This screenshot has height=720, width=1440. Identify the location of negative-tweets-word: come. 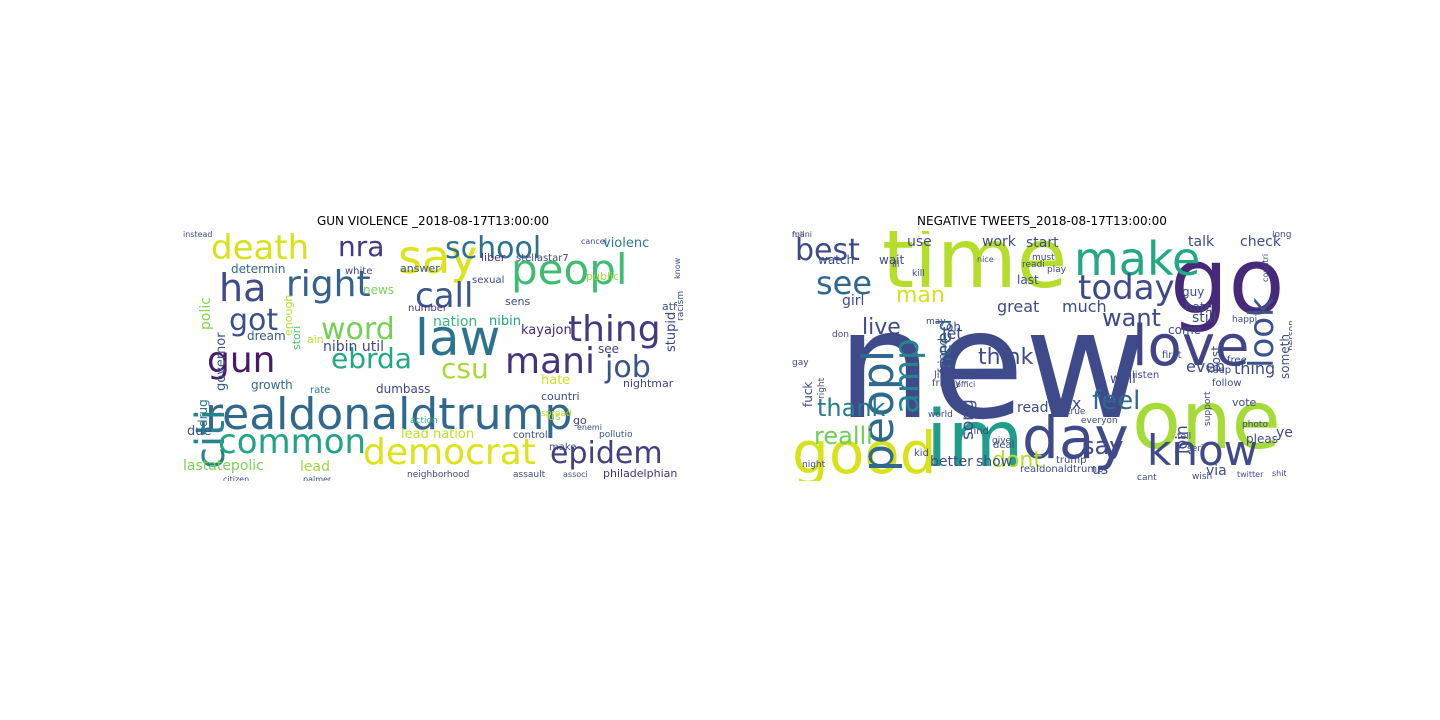
(1185, 330).